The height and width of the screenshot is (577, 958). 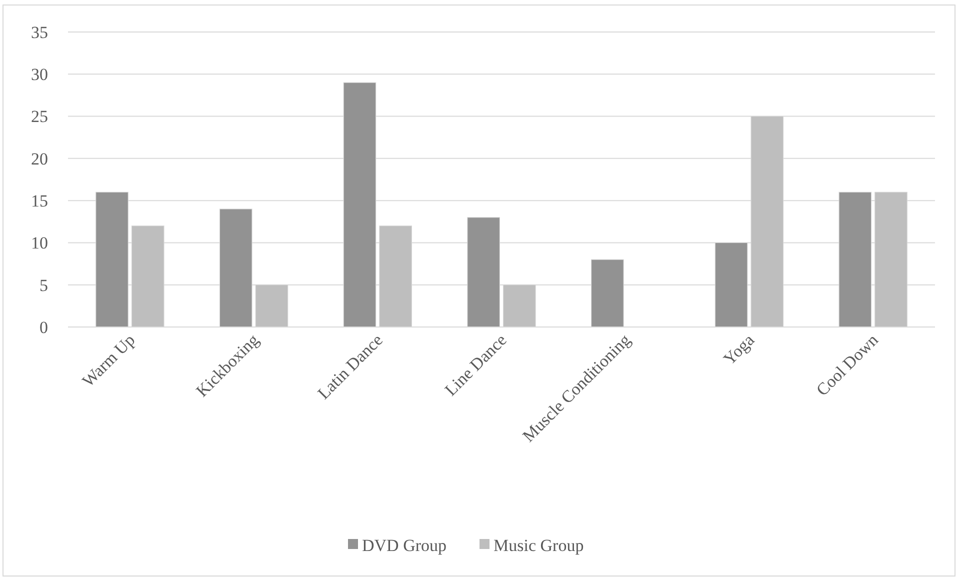 What do you see at coordinates (539, 545) in the screenshot?
I see `legend-label: Music Group` at bounding box center [539, 545].